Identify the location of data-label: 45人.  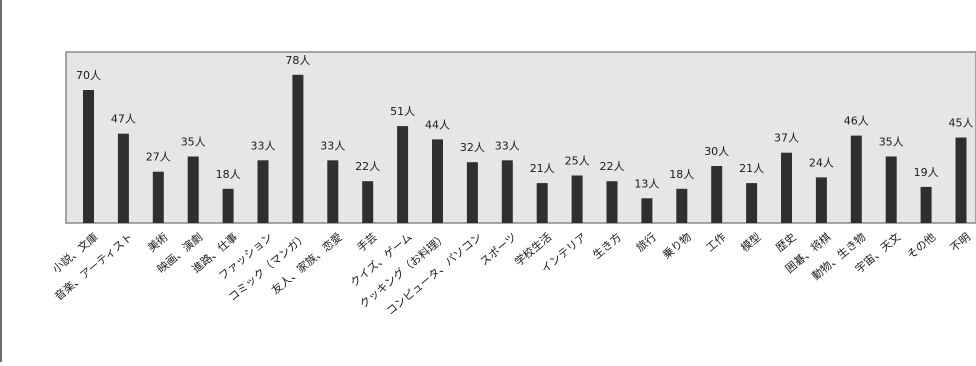
(961, 123).